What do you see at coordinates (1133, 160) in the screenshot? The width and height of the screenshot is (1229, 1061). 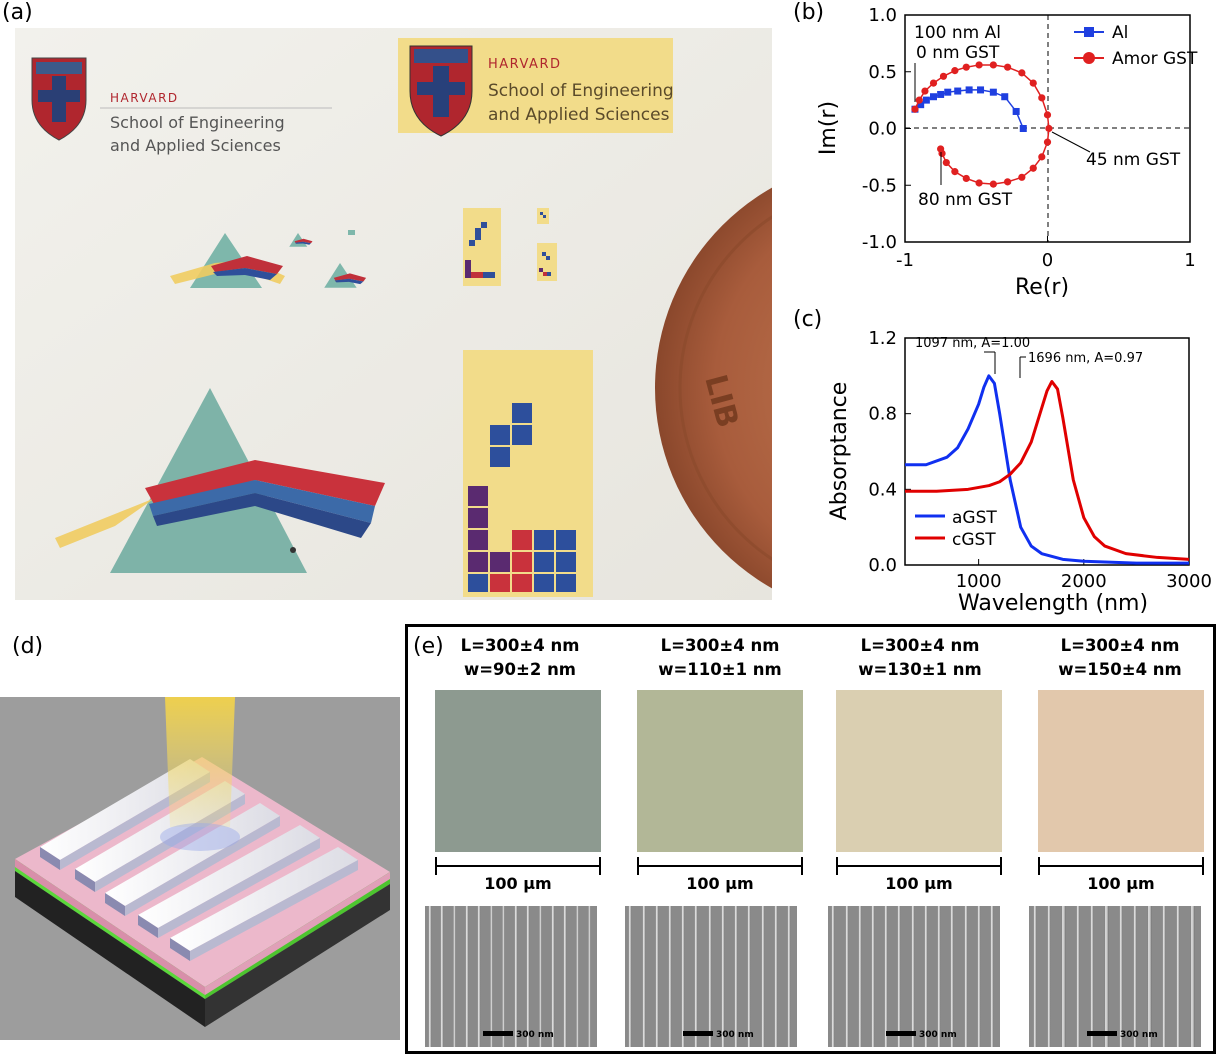 I see `annotation-45nm-gst: 45 nm GST` at bounding box center [1133, 160].